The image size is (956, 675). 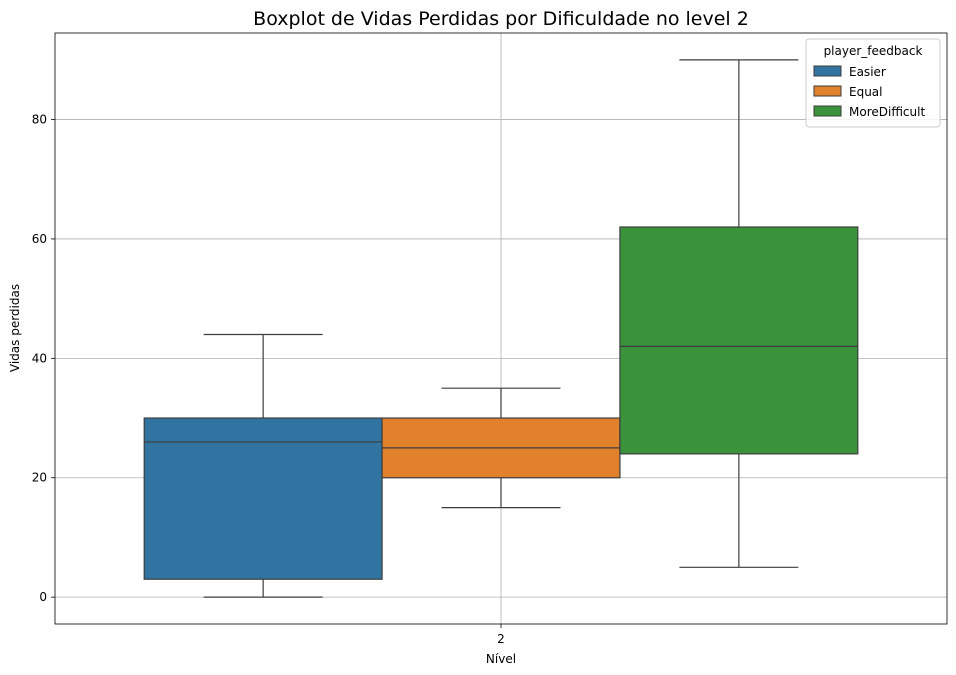 I want to click on y-tick-label: 40, so click(x=39, y=358).